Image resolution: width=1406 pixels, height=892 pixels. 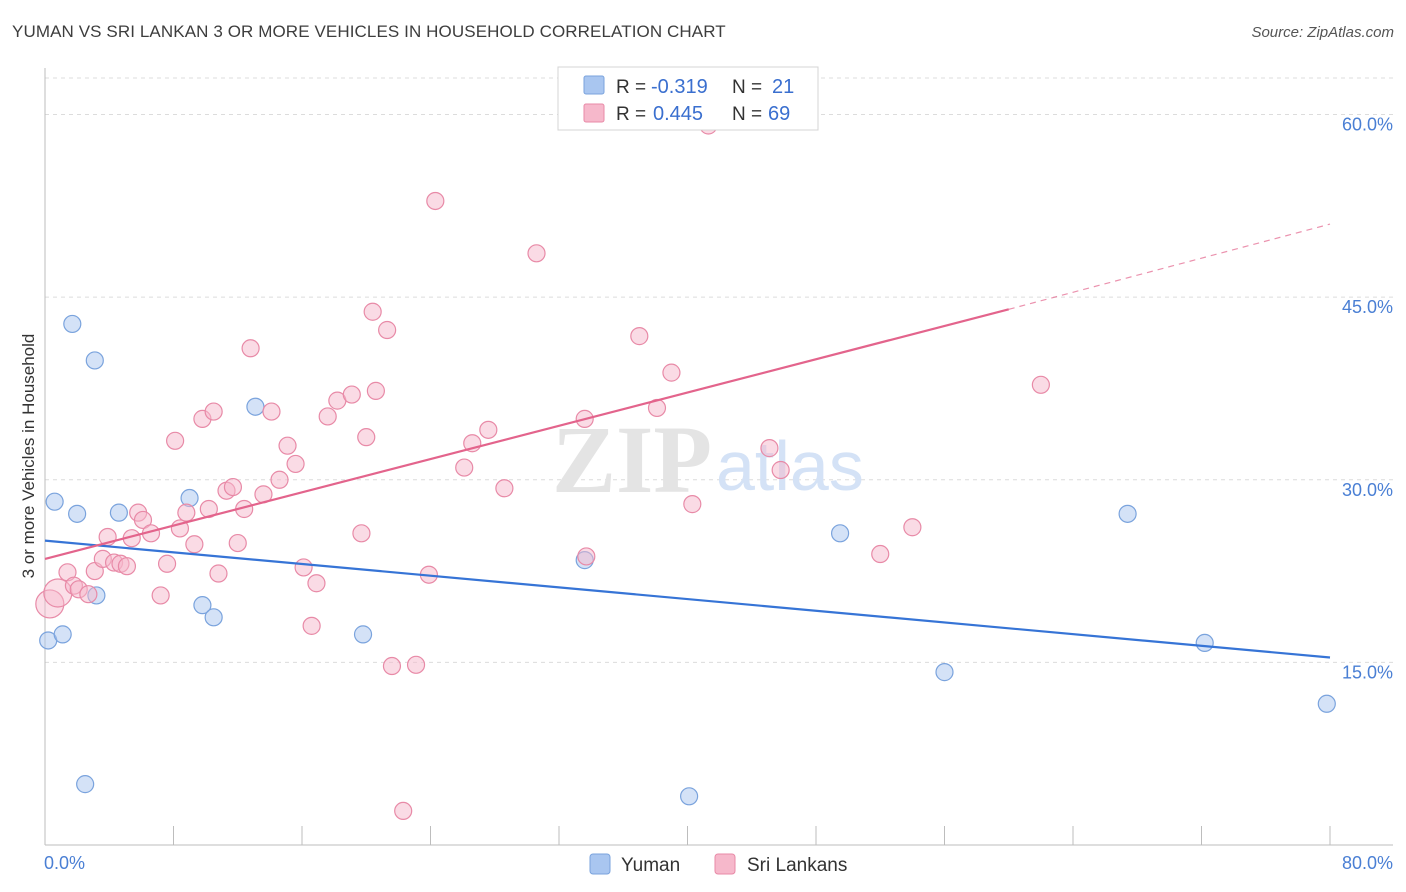 I want to click on y-axis-title: 3 or more Vehicles in Household, so click(x=28, y=456).